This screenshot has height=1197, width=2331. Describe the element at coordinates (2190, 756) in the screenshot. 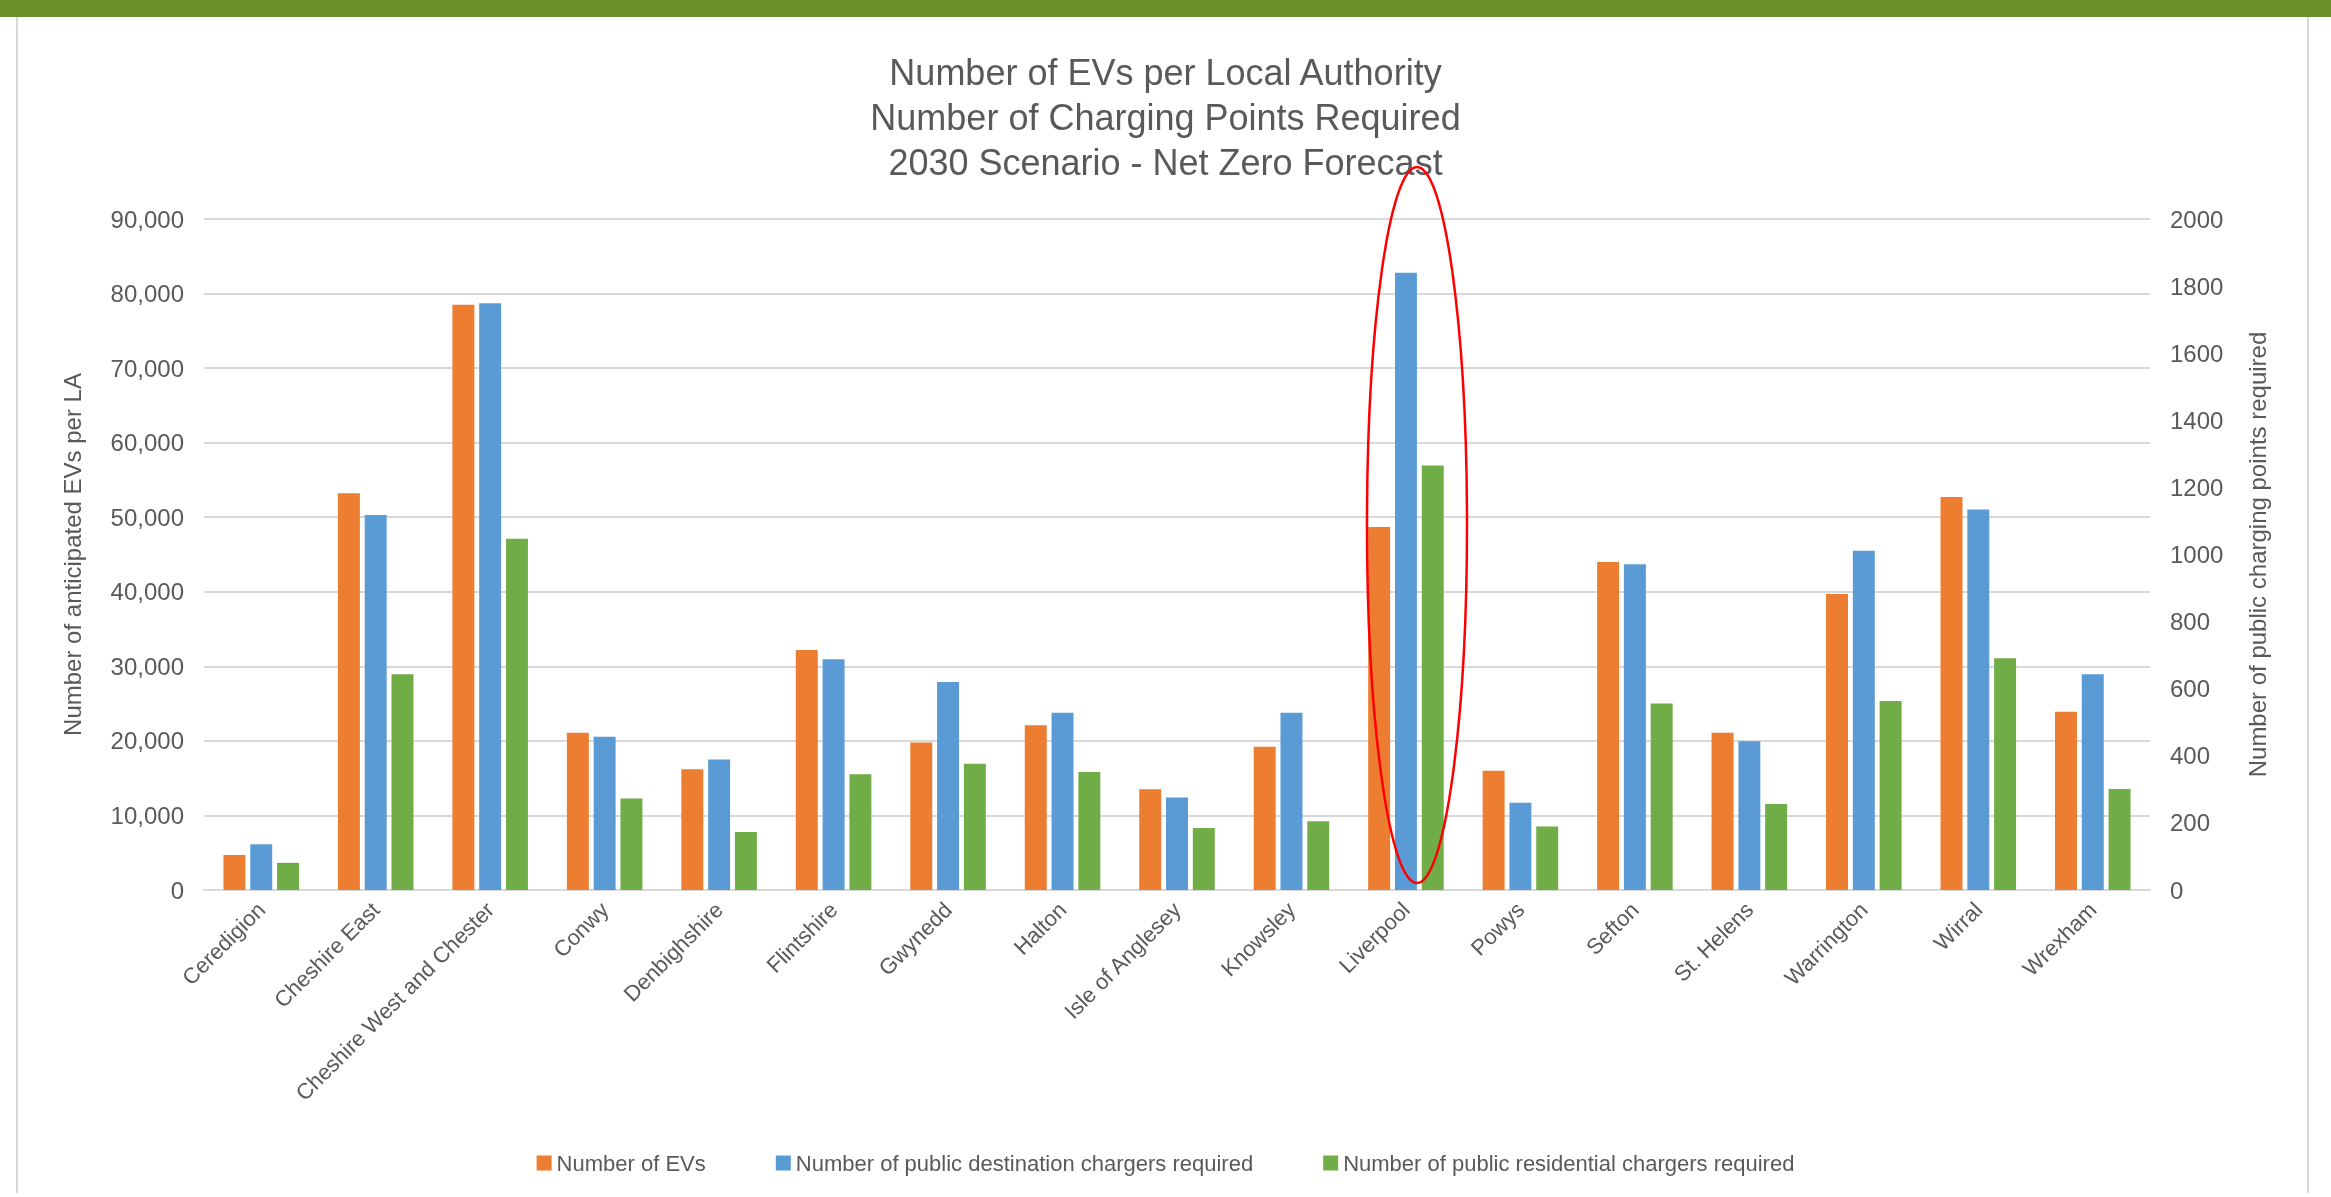

I see `y2-tick-label: 400` at that location.